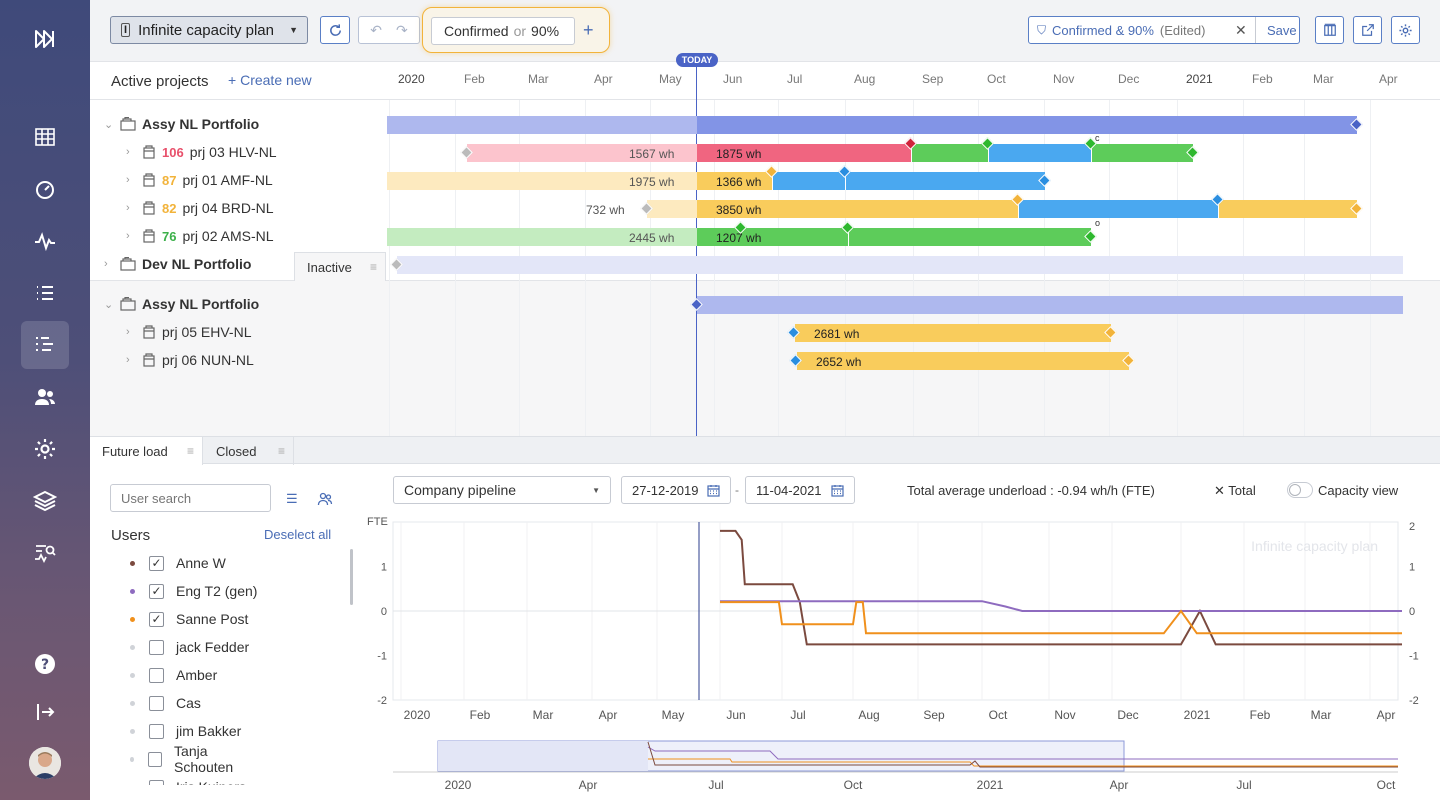 This screenshot has width=1440, height=800. Describe the element at coordinates (249, 451) in the screenshot. I see `tab-closed: Closed ≡` at that location.